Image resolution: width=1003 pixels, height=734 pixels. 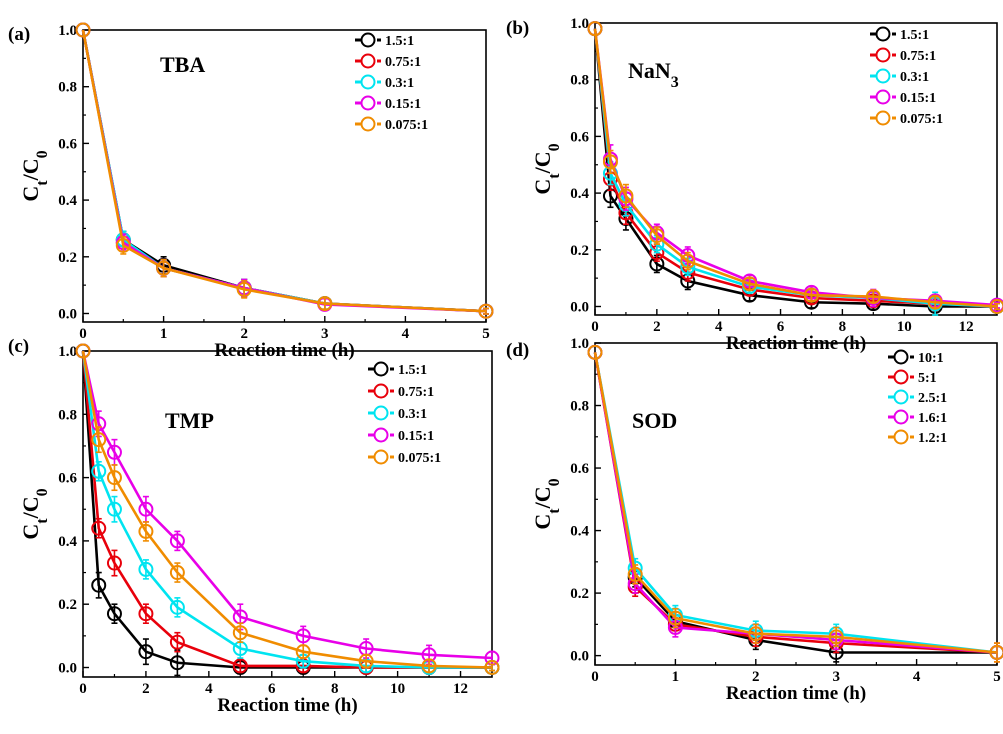 I want to click on legend-label: 1.2:1, so click(x=932, y=438).